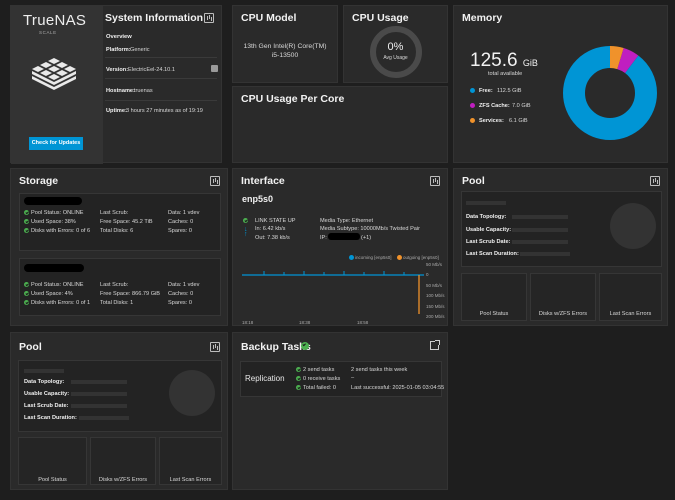 Image resolution: width=675 pixels, height=500 pixels. Describe the element at coordinates (130, 294) in the screenshot. I see `free-space: Free Space: 866.79 GiB` at that location.